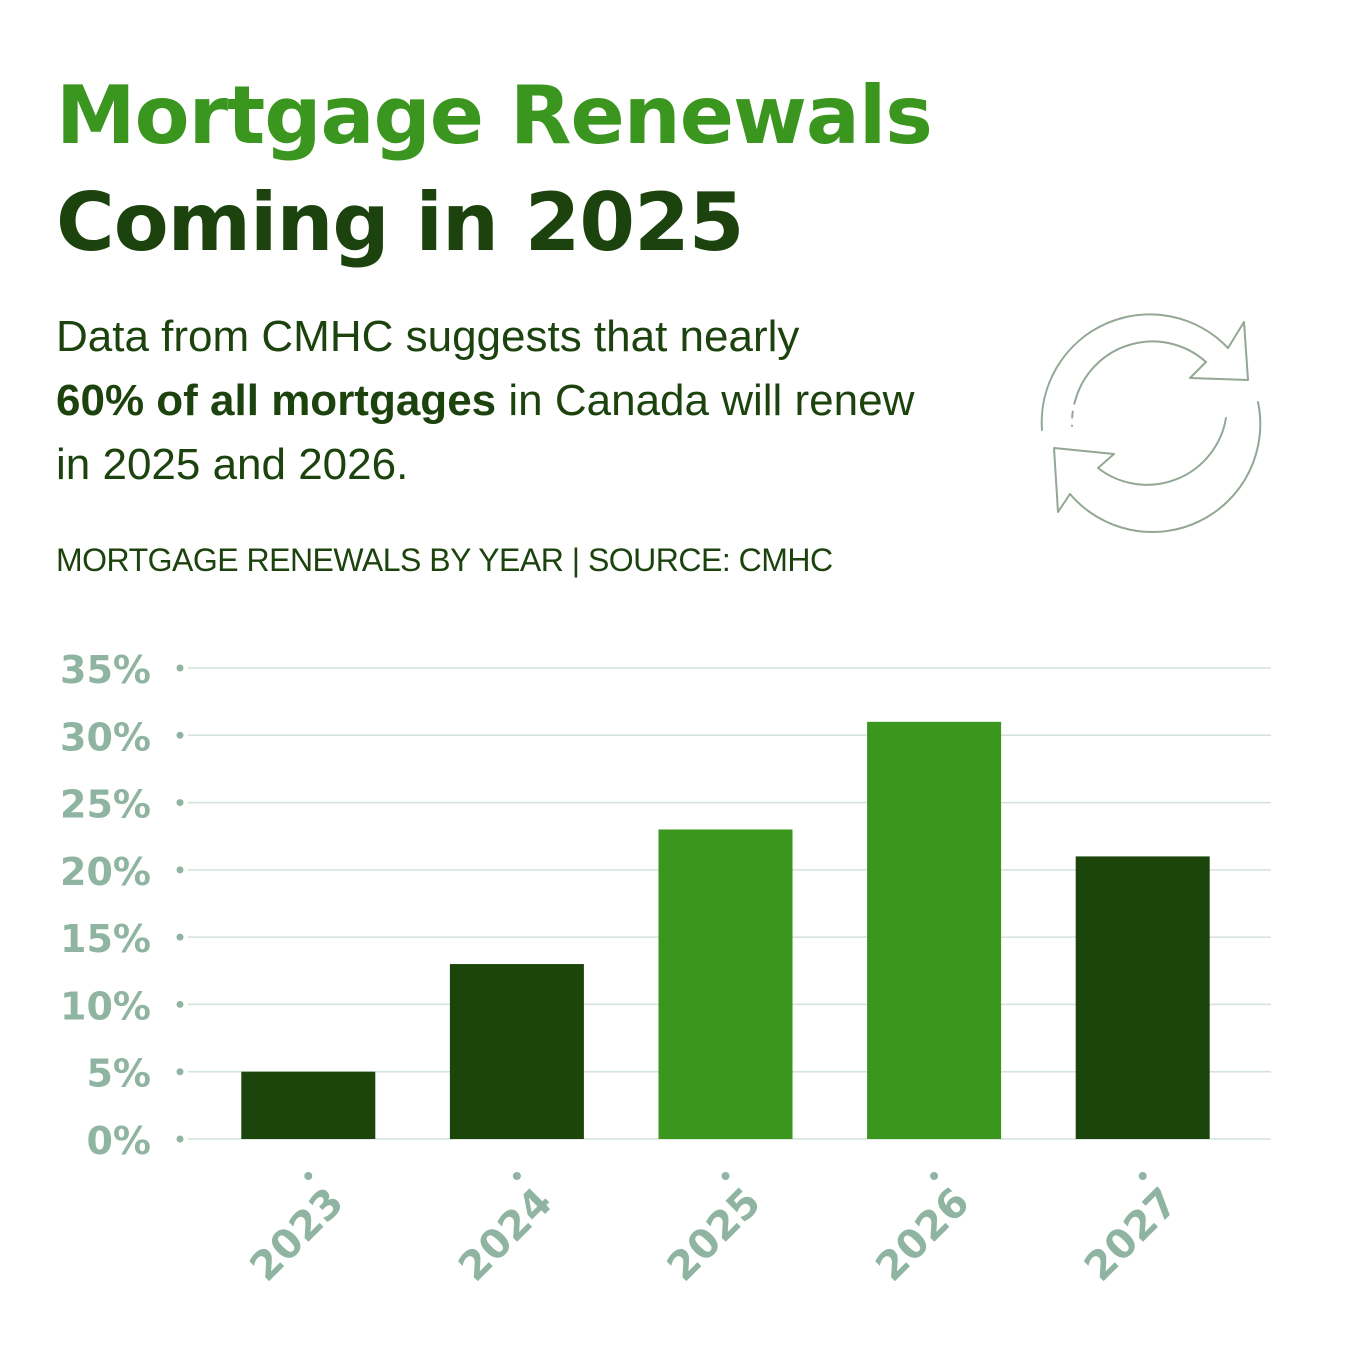 This screenshot has width=1351, height=1351. I want to click on x-tick-label: 2026, so click(922, 1234).